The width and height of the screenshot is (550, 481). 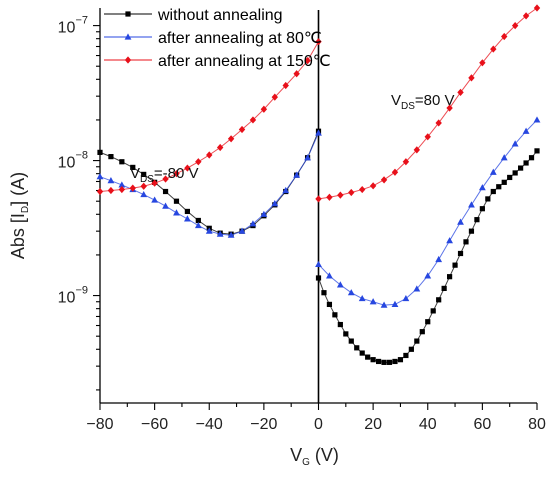 I want to click on x-tick-label: 20, so click(x=373, y=424).